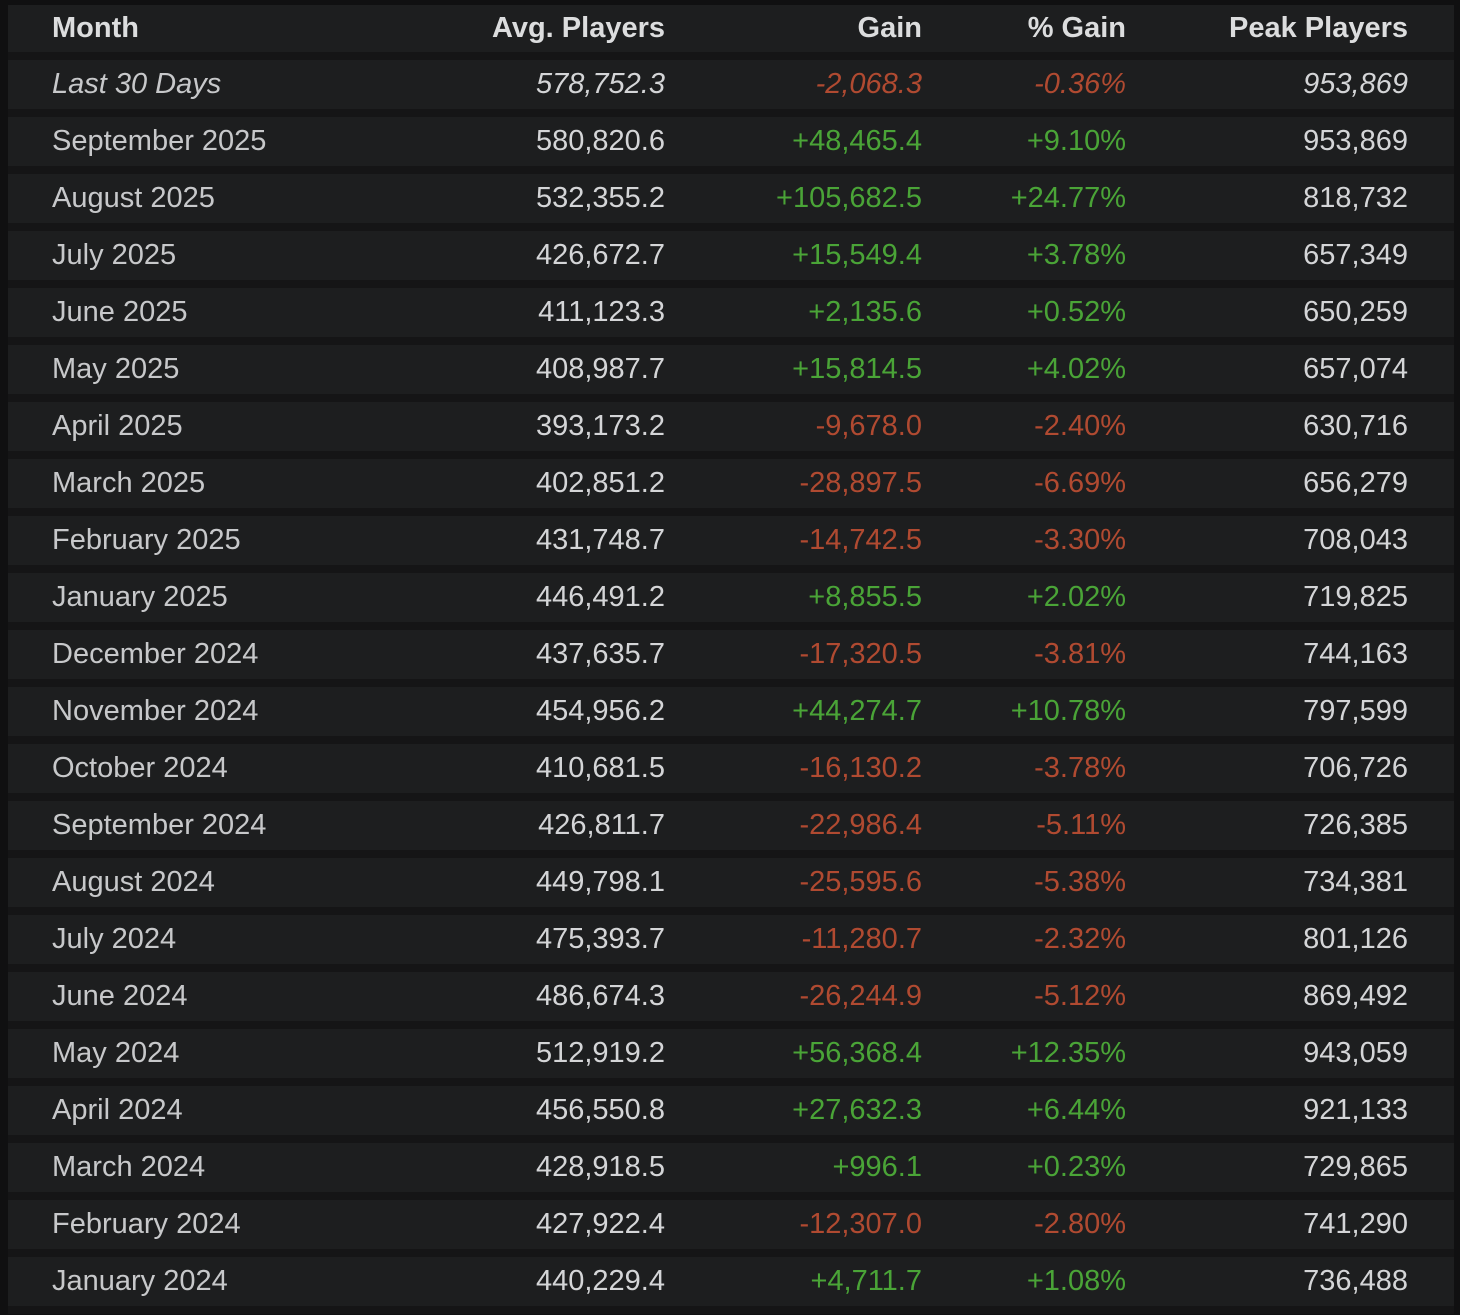  Describe the element at coordinates (793, 32) in the screenshot. I see `column-header-gain: Gain` at that location.